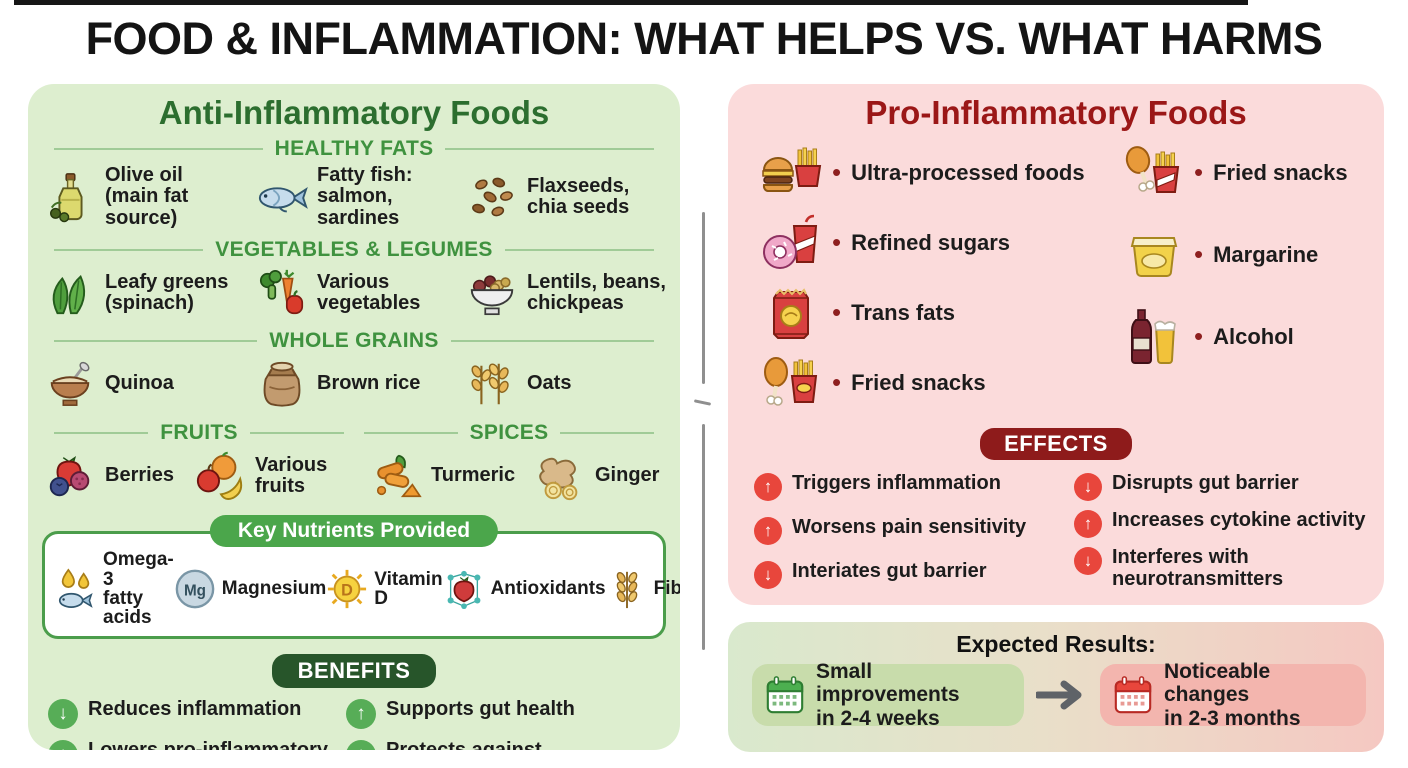 The height and width of the screenshot is (768, 1408). I want to click on pro-foods-column-right: • Fried snacks • Margarine, so click(1251, 278).